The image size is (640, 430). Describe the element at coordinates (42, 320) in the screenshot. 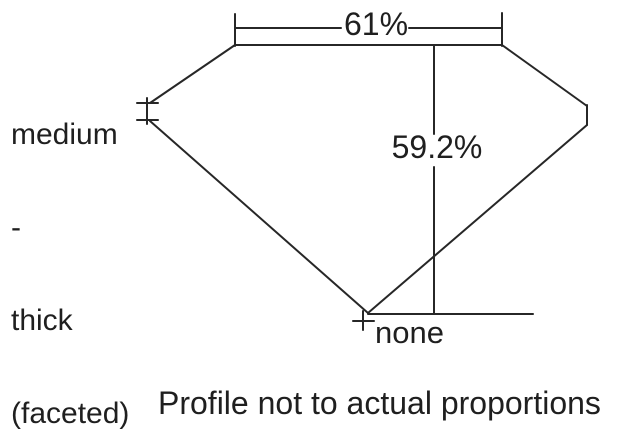

I see `girdle-label-line-3: thick` at that location.